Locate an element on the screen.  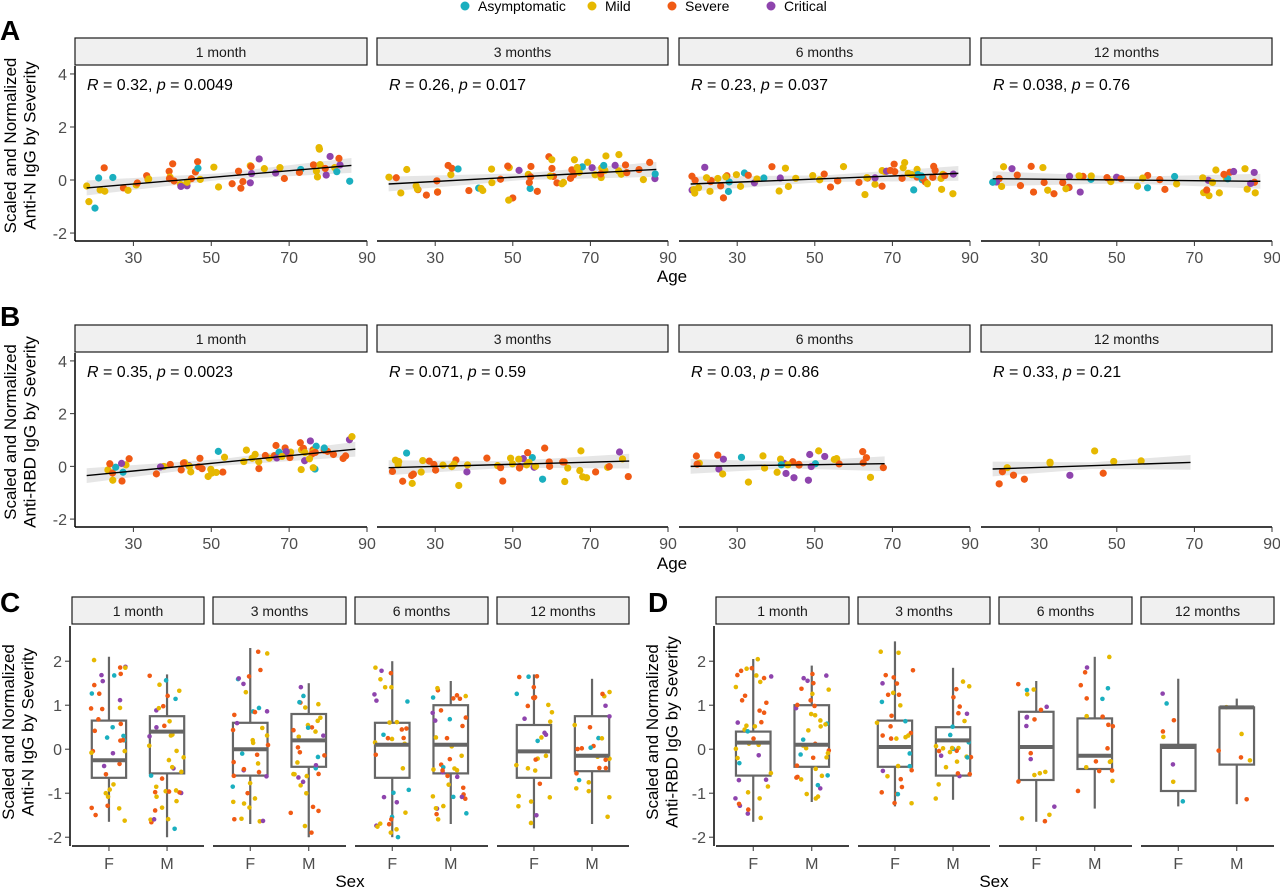
y-axis-title-line: Anti-RBD IgG by Severity is located at coordinates (672, 732).